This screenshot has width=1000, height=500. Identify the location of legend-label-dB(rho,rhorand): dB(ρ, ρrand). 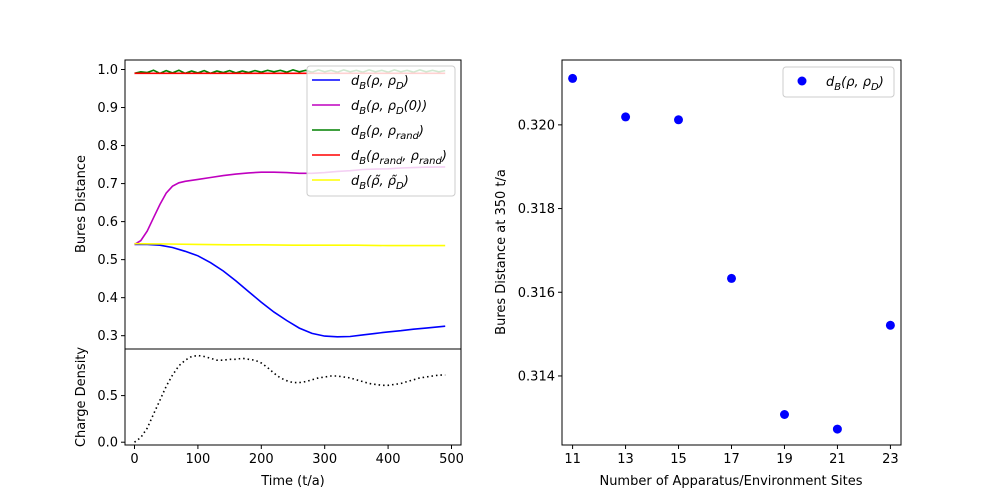
(387, 133).